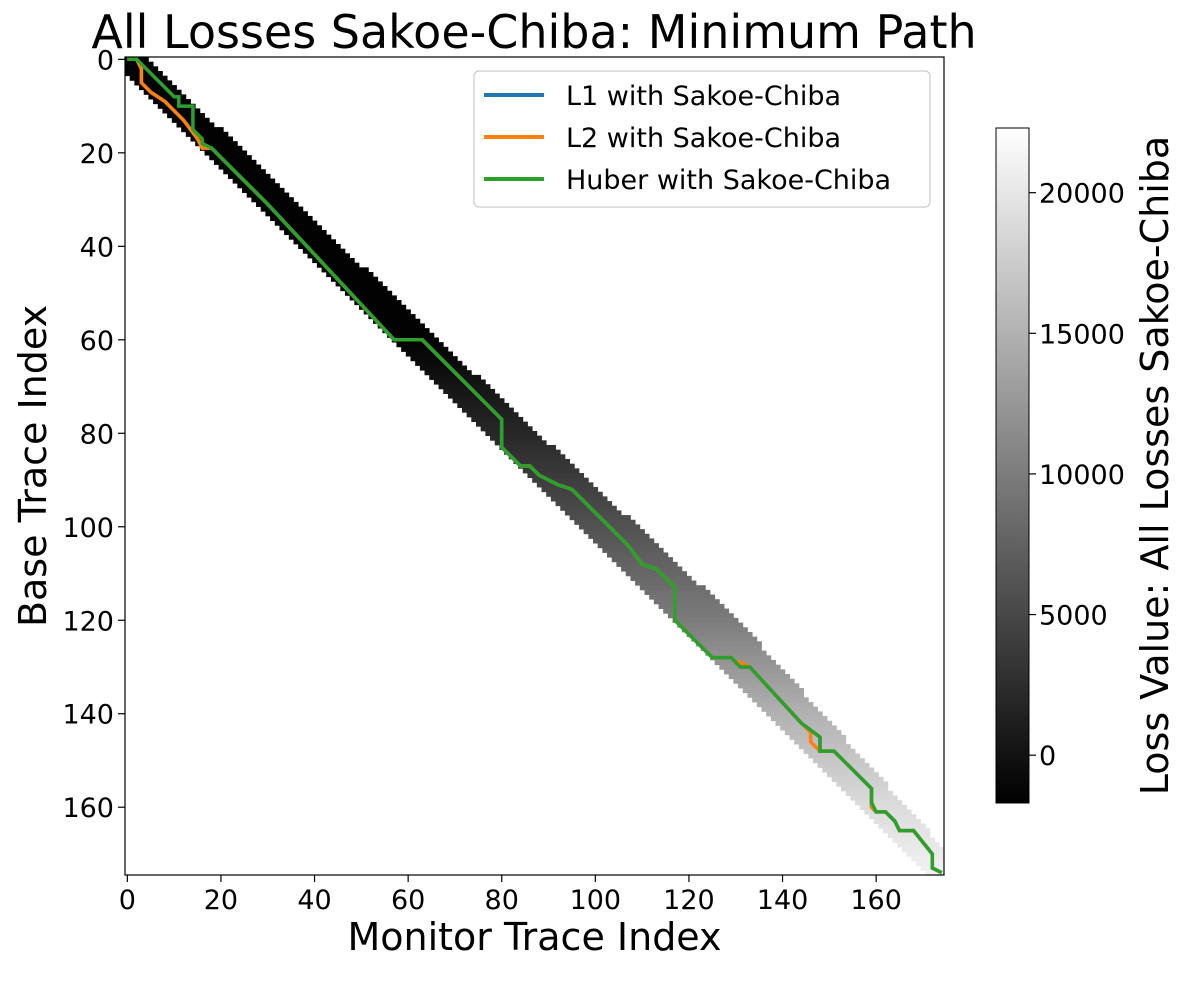  Describe the element at coordinates (783, 900) in the screenshot. I see `x-tick-label: 140` at that location.